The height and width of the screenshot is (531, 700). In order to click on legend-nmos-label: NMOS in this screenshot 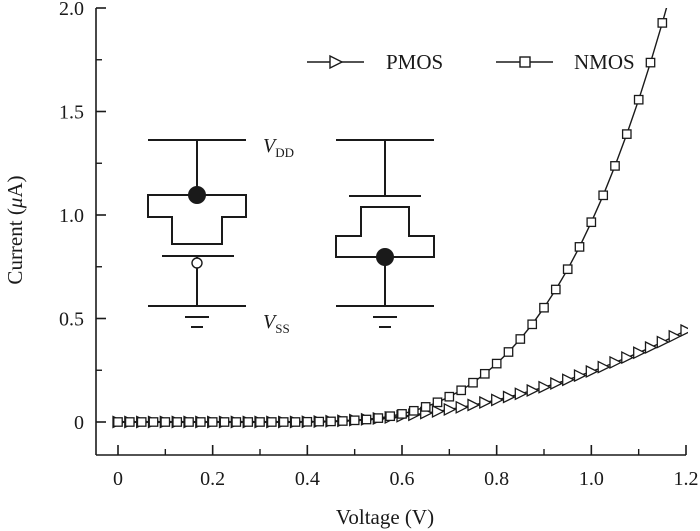, I will do `click(604, 62)`.